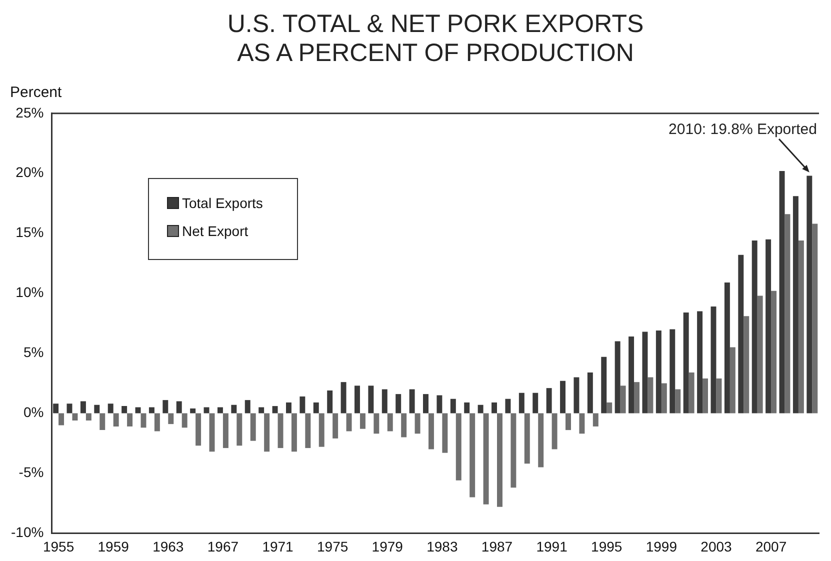 The height and width of the screenshot is (561, 831). What do you see at coordinates (606, 546) in the screenshot?
I see `x-tick-label: 1995` at bounding box center [606, 546].